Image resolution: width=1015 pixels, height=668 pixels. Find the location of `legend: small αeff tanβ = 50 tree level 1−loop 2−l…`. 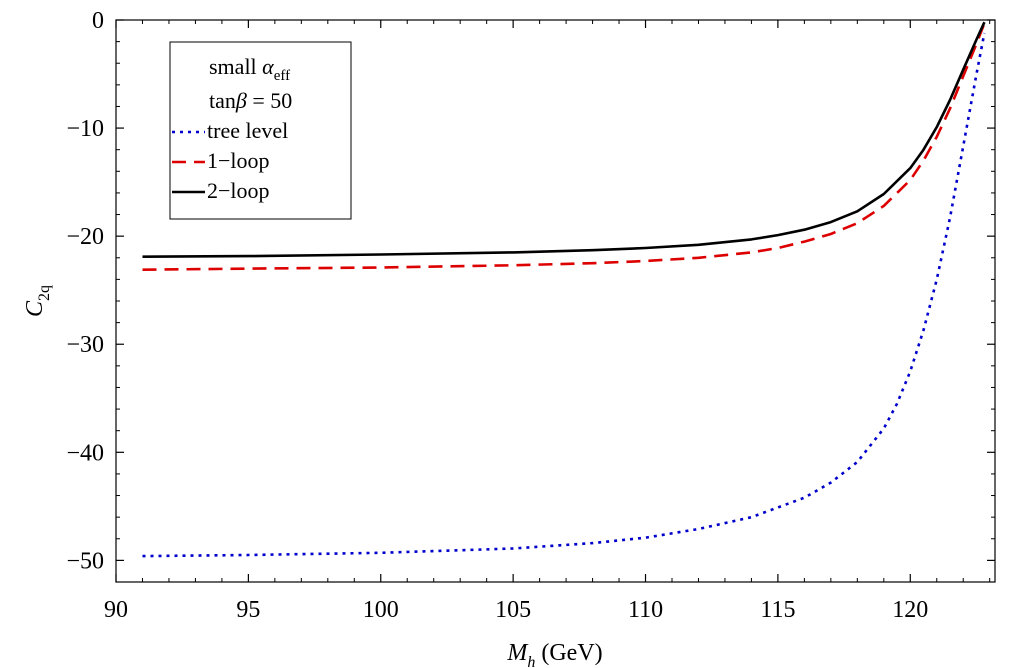

legend: small αeff tanβ = 50 tree level 1−loop 2−l… is located at coordinates (260, 130).